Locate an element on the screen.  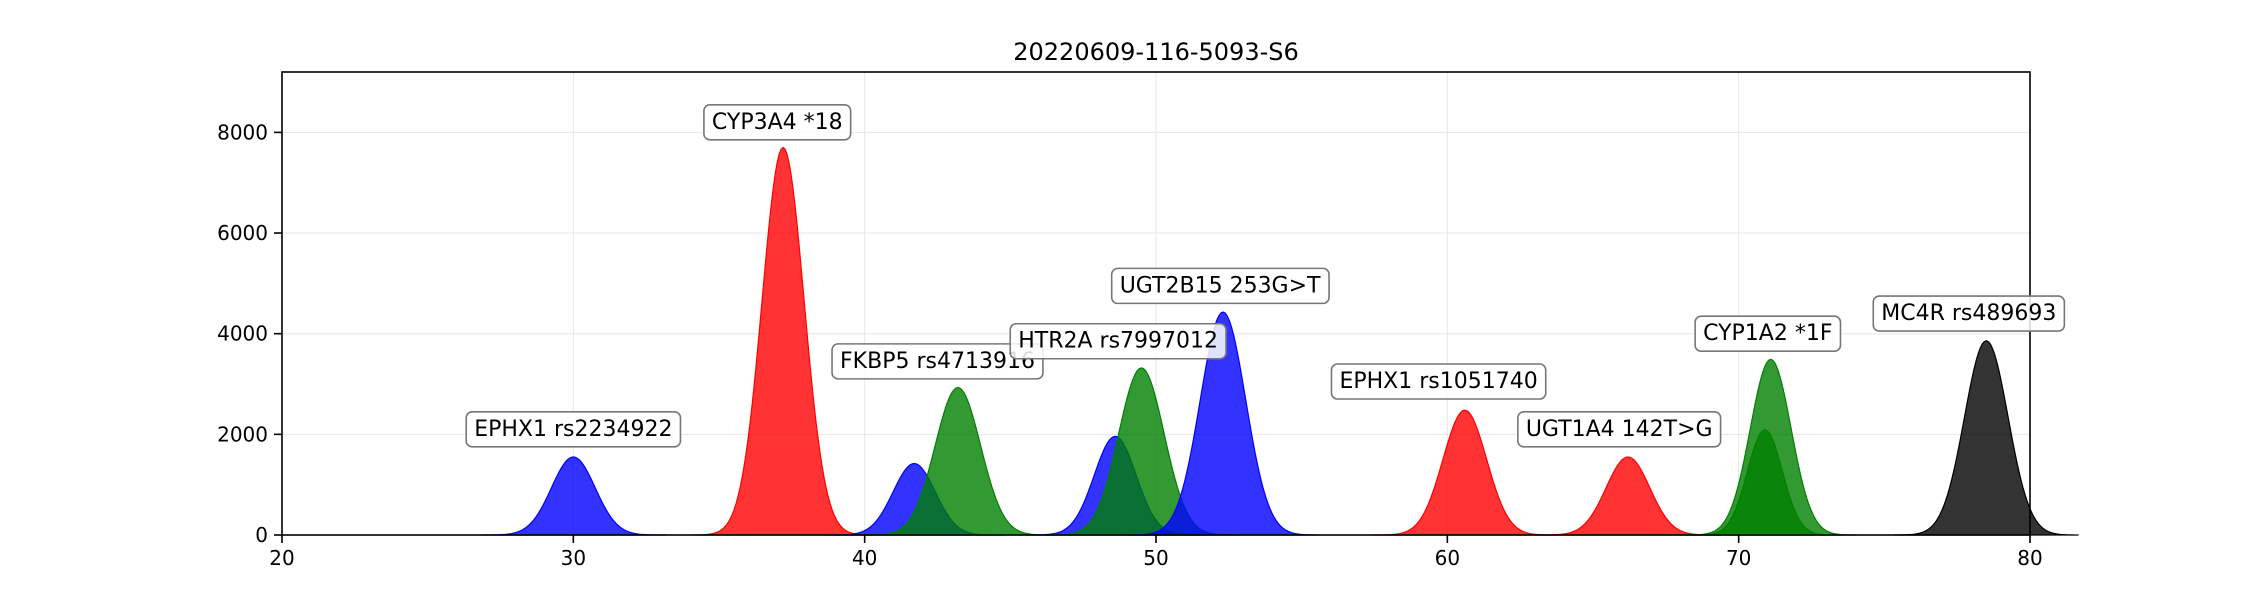
x-tick-label: 30 is located at coordinates (573, 558).